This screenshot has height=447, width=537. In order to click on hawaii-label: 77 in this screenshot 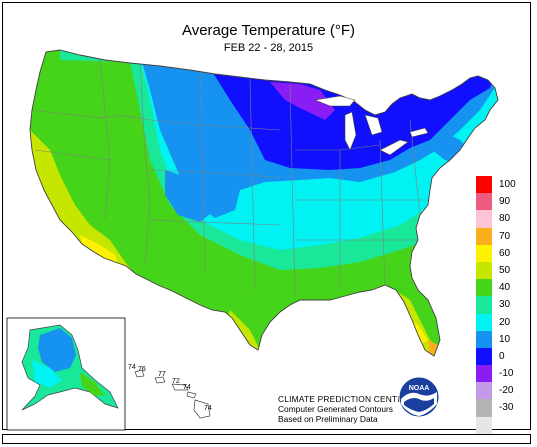, I will do `click(162, 374)`.